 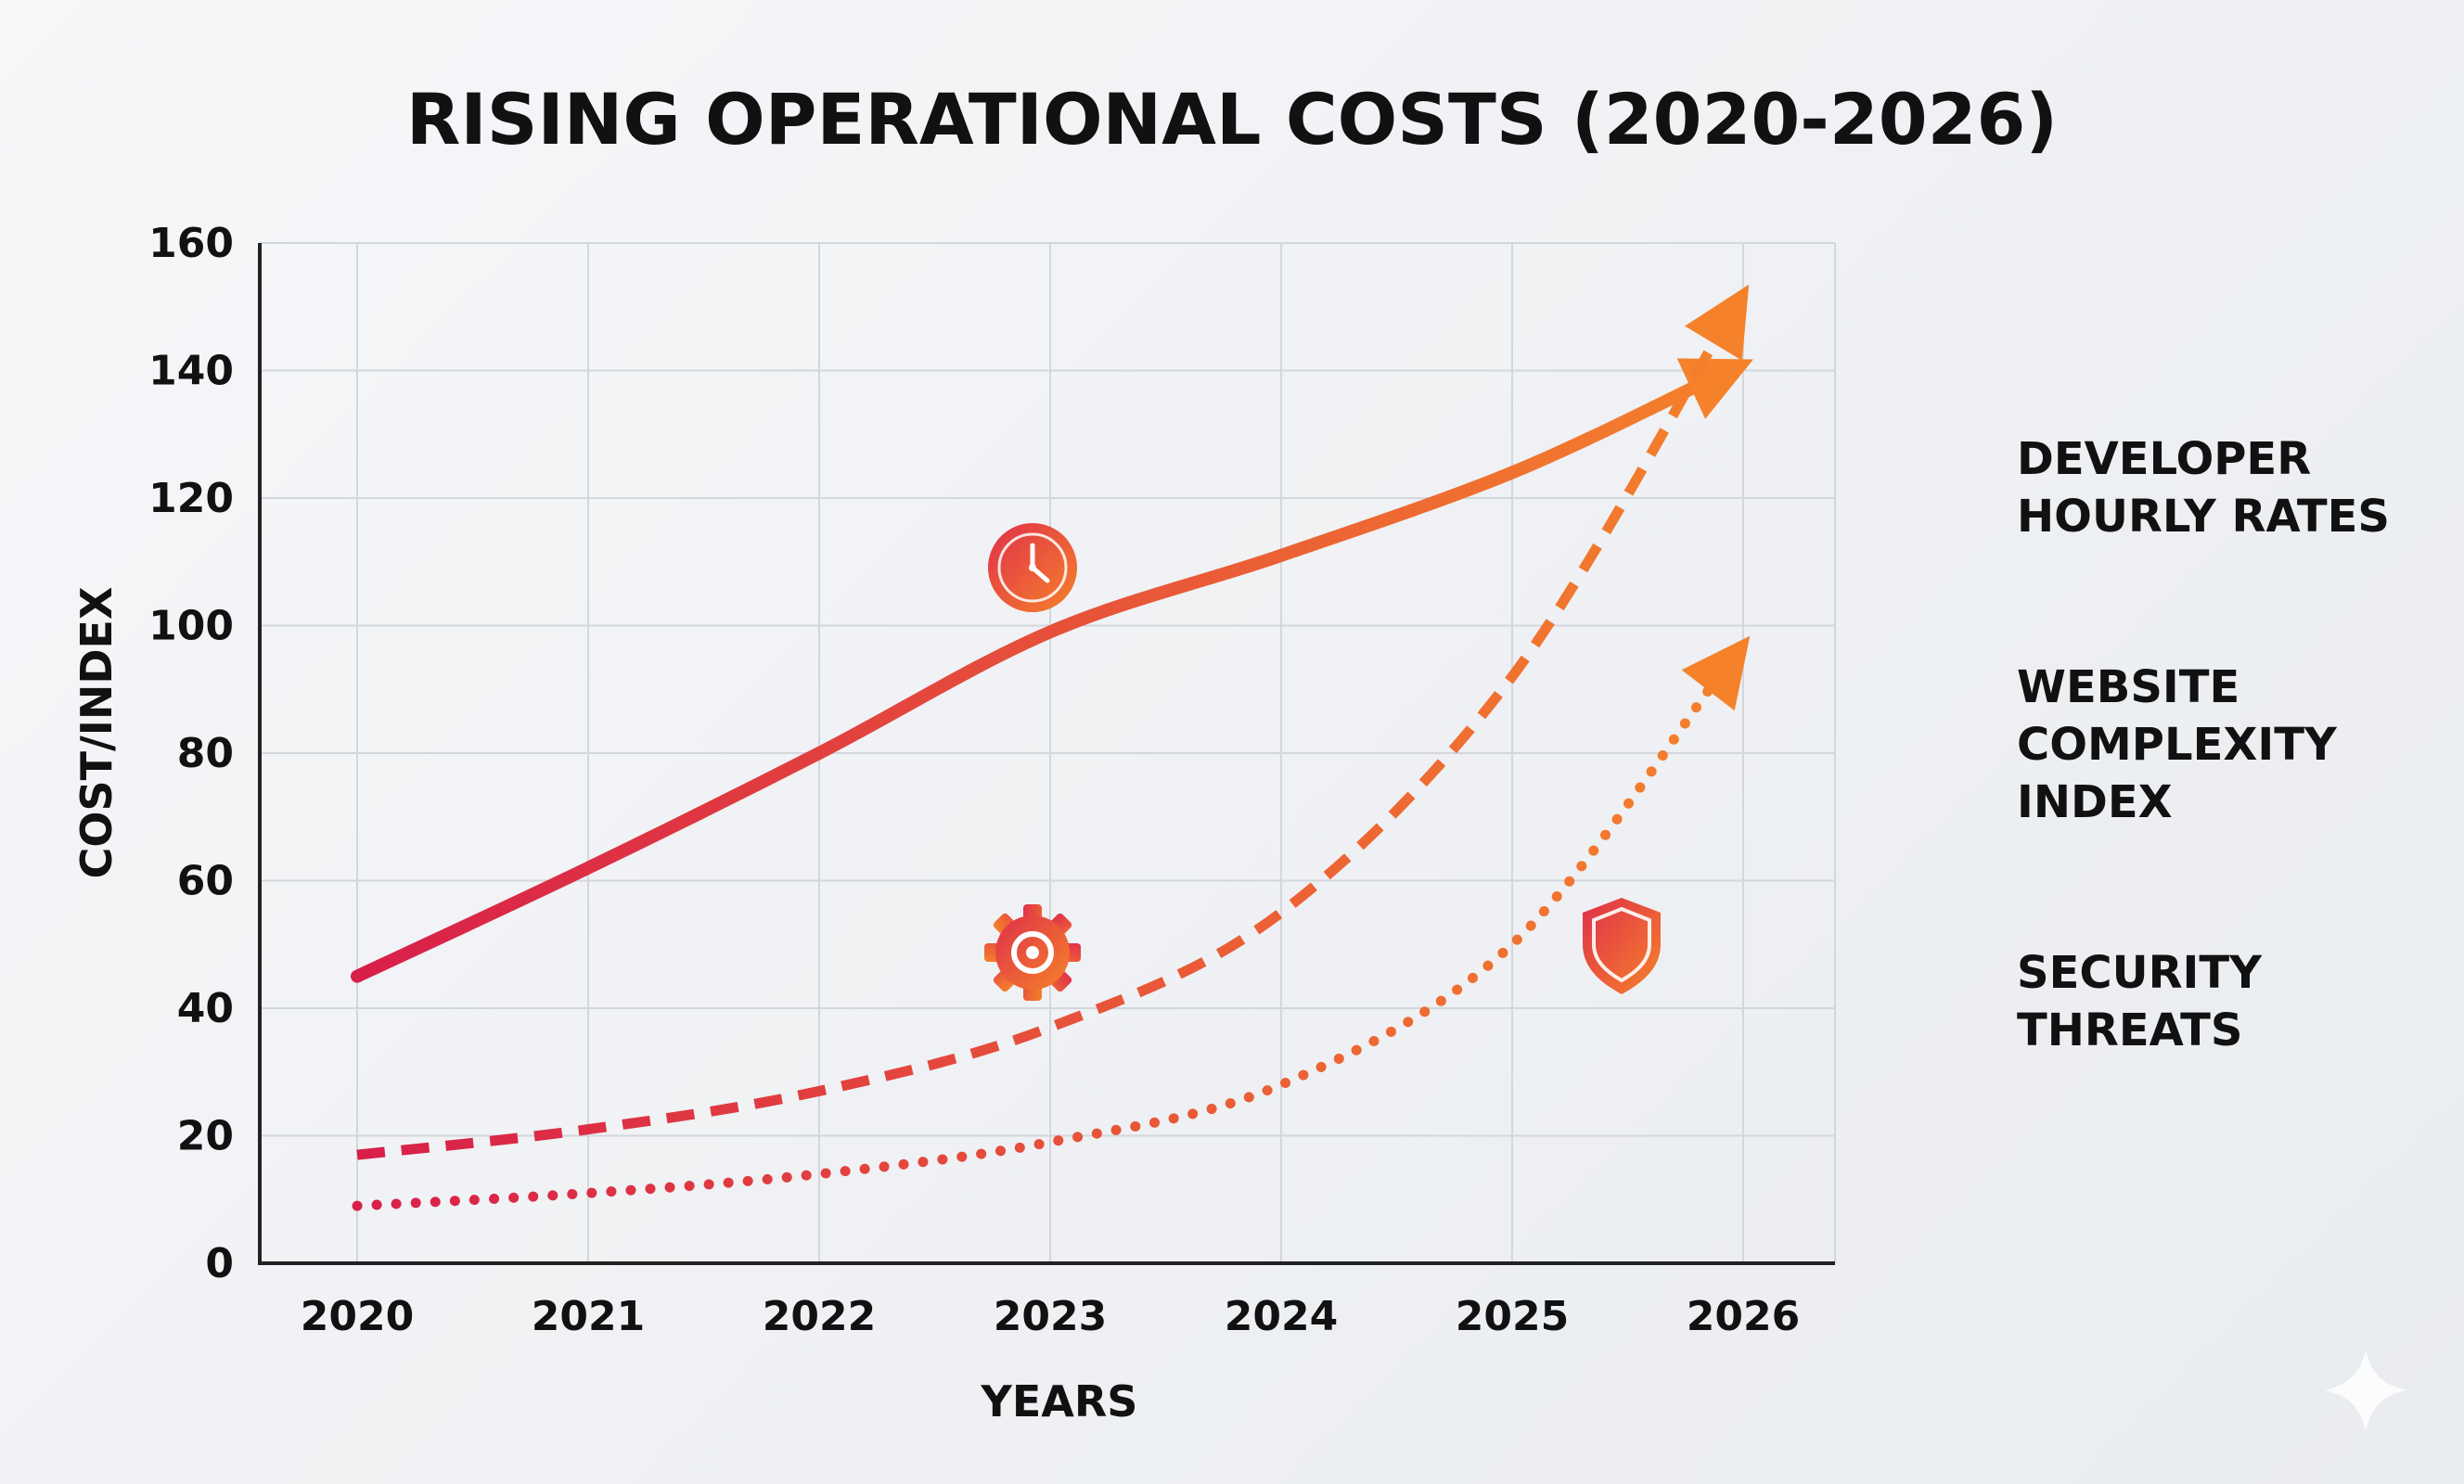 I want to click on x-tick-label: 2026, so click(x=1743, y=1316).